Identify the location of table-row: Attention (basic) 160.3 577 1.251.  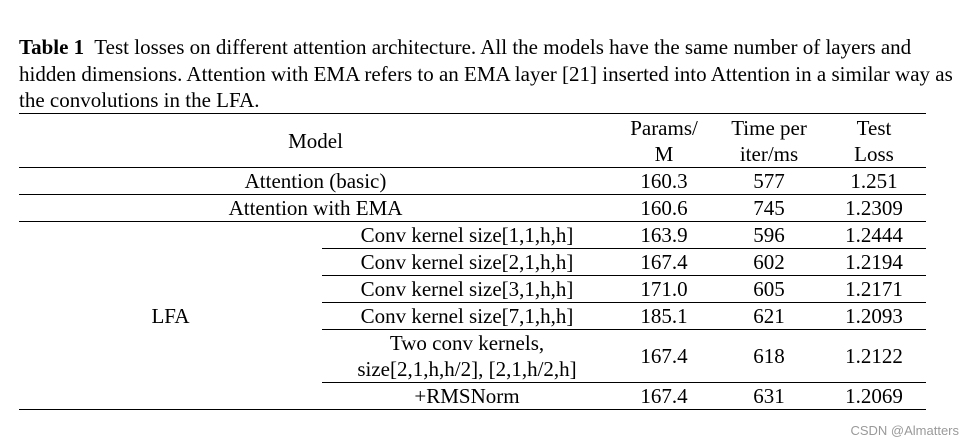
(473, 181).